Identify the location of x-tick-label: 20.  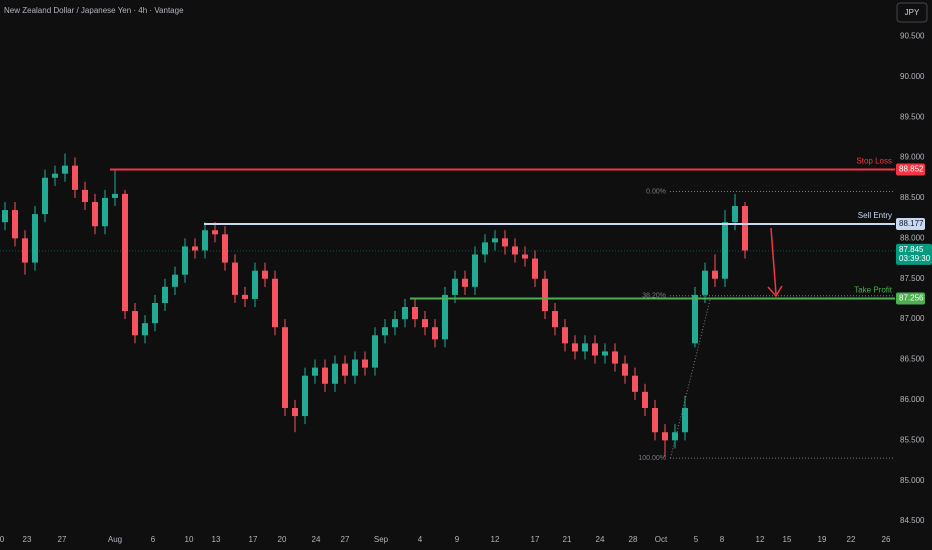
(282, 539).